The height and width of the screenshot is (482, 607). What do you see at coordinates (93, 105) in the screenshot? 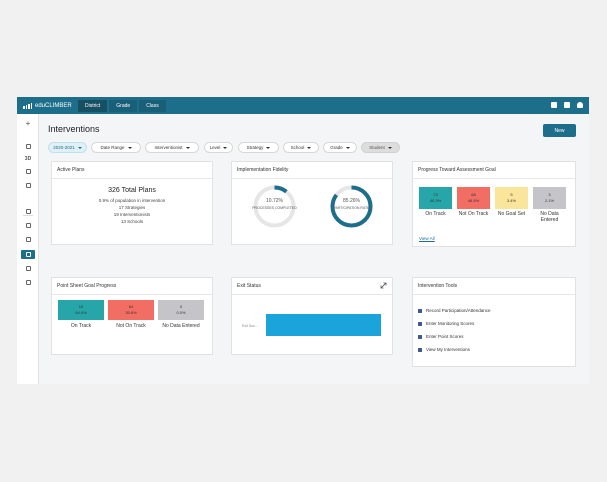
I see `tab-district: District` at bounding box center [93, 105].